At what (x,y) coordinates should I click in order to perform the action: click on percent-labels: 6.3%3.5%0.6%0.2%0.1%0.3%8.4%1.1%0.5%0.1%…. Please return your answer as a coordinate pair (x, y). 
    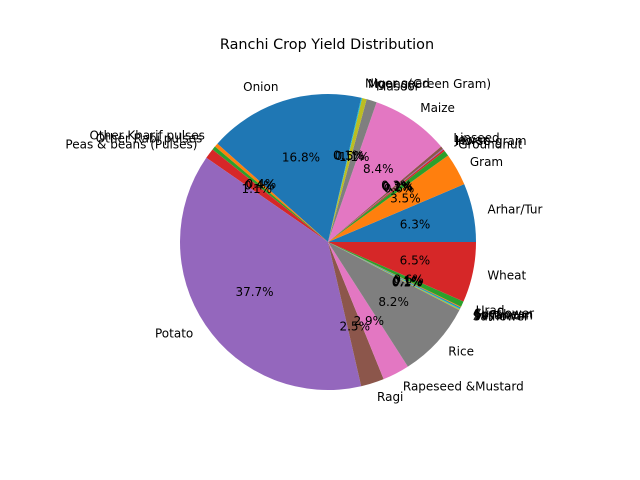
    Looking at the image, I should click on (332, 241).